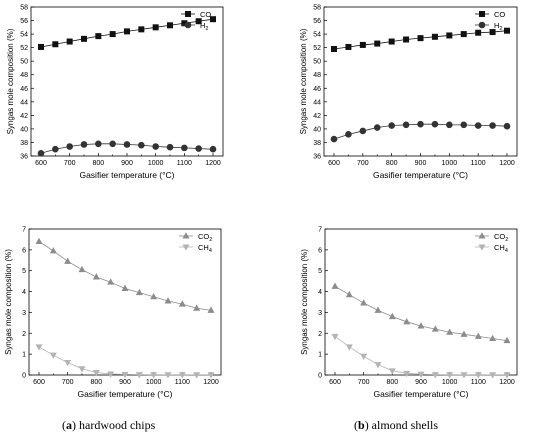 The height and width of the screenshot is (438, 550). I want to click on y-tick-label: 3, so click(320, 313).